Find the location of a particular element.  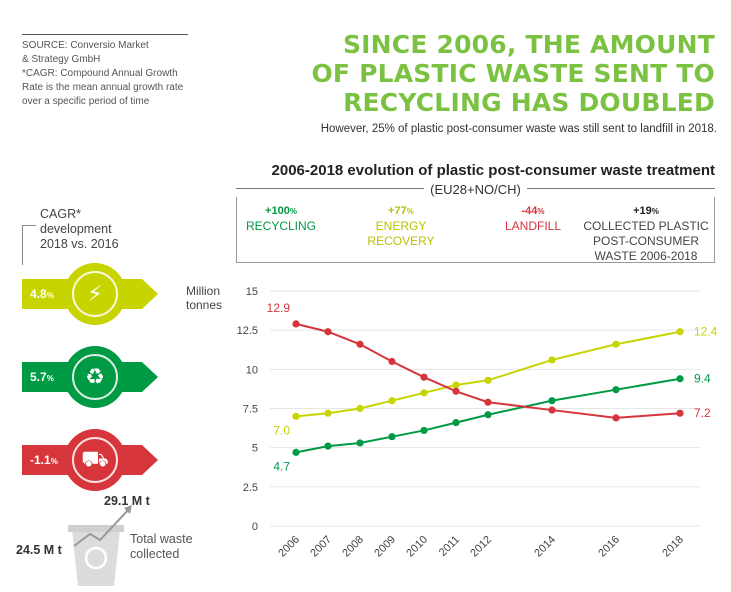

chart-subtitle: (EU28+NO/CH) is located at coordinates (475, 189).